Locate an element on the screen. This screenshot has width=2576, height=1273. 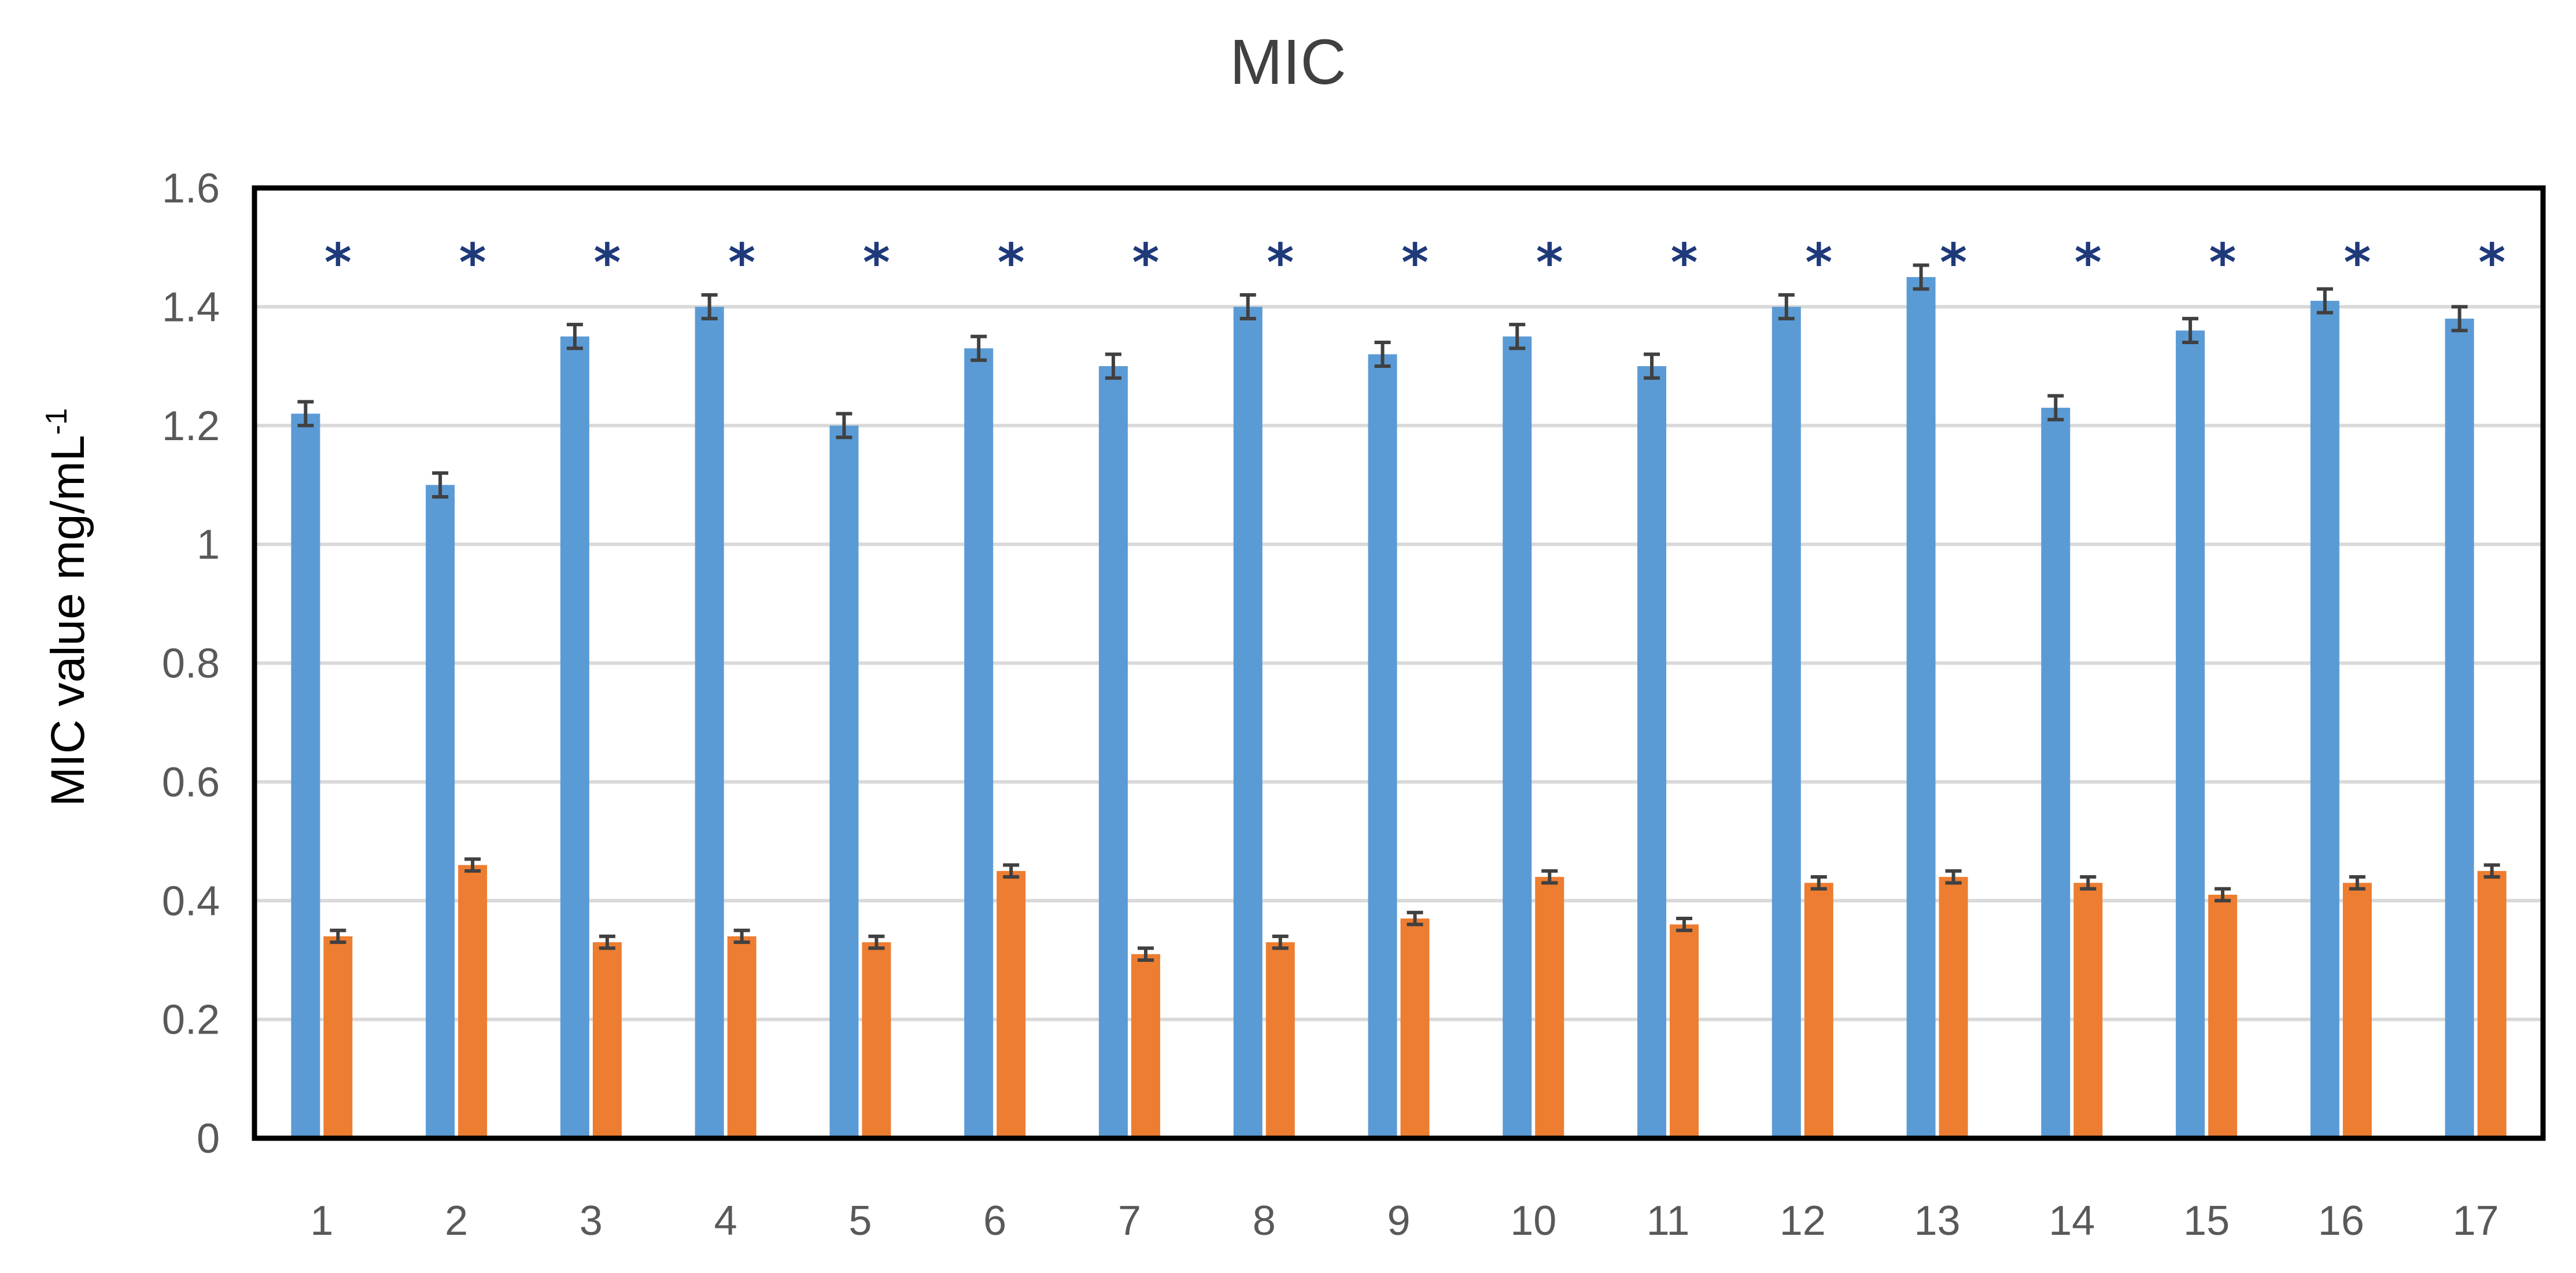
y-tick-label: 1.4 is located at coordinates (191, 307).